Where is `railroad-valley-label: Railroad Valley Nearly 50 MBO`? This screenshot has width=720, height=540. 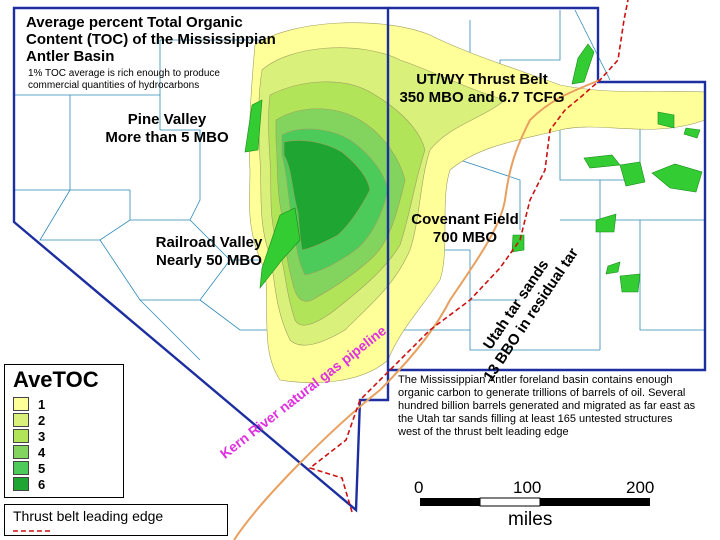
railroad-valley-label: Railroad Valley Nearly 50 MBO is located at coordinates (209, 251).